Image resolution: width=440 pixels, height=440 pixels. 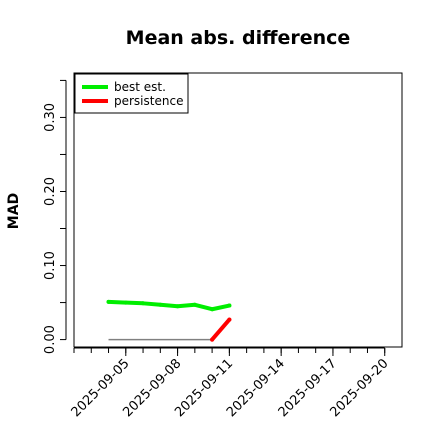 What do you see at coordinates (169, 305) in the screenshot?
I see `series-line-best-est` at bounding box center [169, 305].